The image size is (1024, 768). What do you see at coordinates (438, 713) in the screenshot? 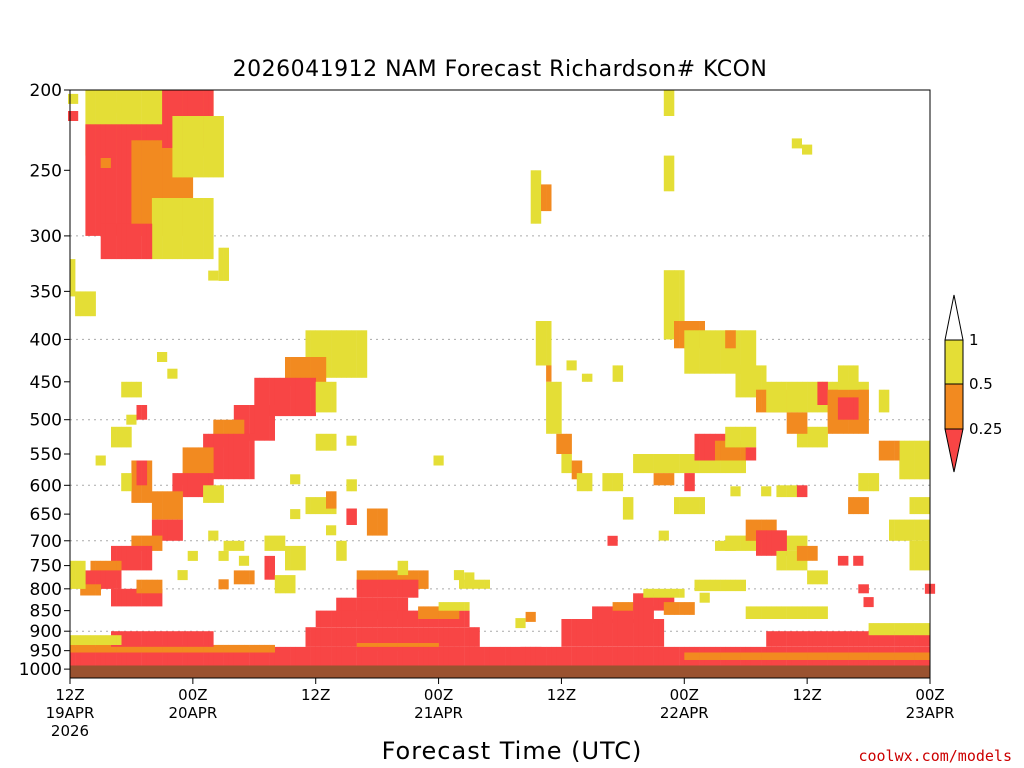
I see `x-tick-label-3-2: 21APR` at bounding box center [438, 713].